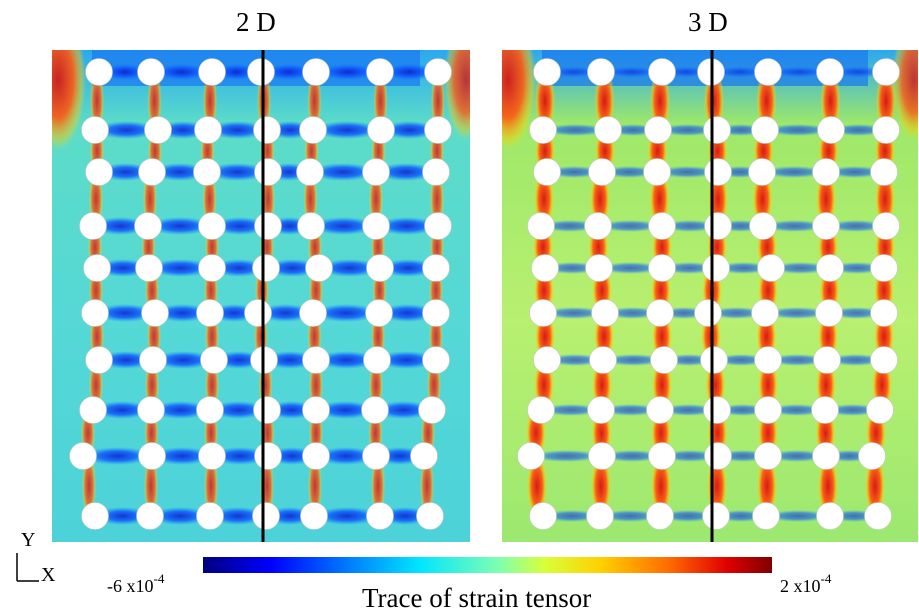  Describe the element at coordinates (256, 22) in the screenshot. I see `panel-title-2d: 2 D` at that location.